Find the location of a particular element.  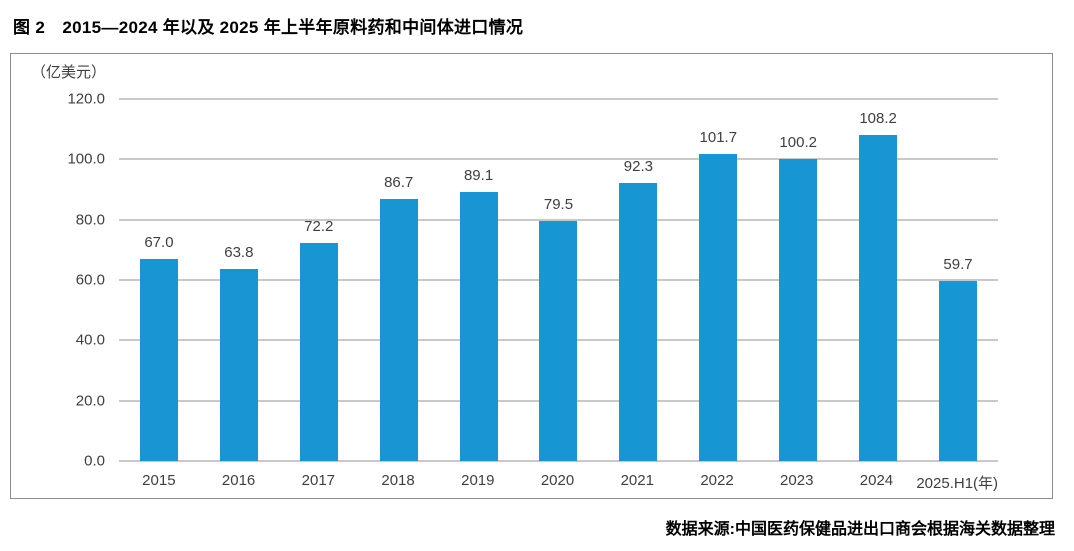

y-tick-label: 20.0 is located at coordinates (90, 401).